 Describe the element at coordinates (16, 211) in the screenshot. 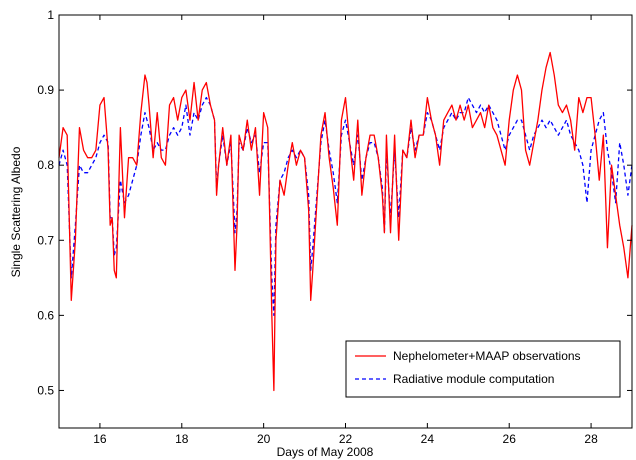

I see `y-axis-label: Single Scattering Albedo` at that location.